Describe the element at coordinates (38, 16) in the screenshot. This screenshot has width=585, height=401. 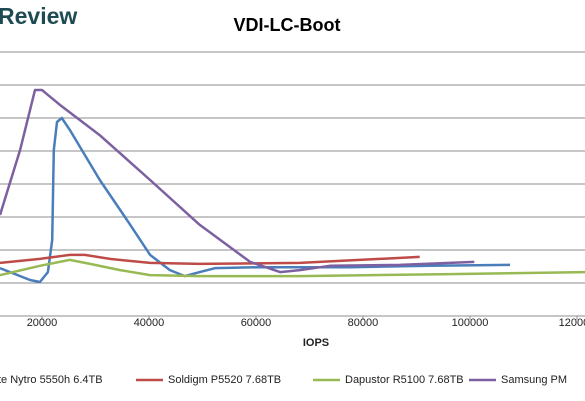
I see `brand-logo: Review` at that location.